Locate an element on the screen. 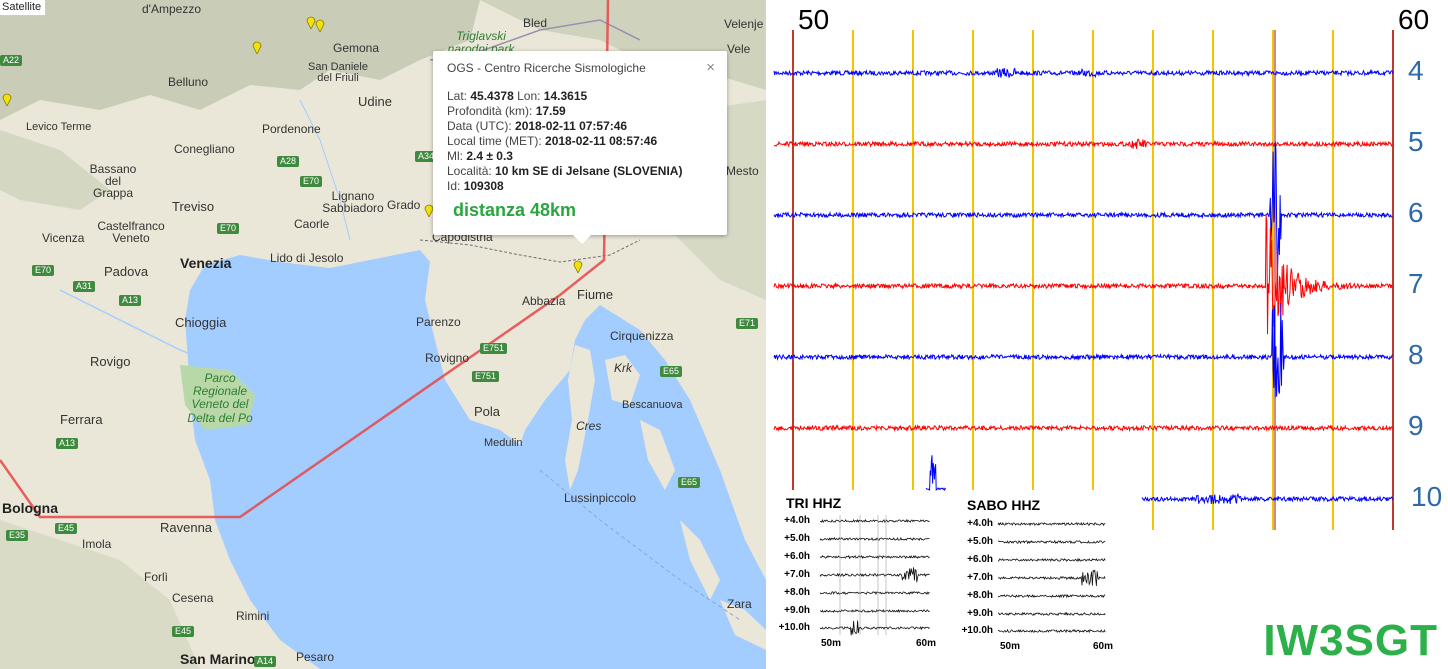 This screenshot has width=1448, height=669. city-label: Cres is located at coordinates (589, 426).